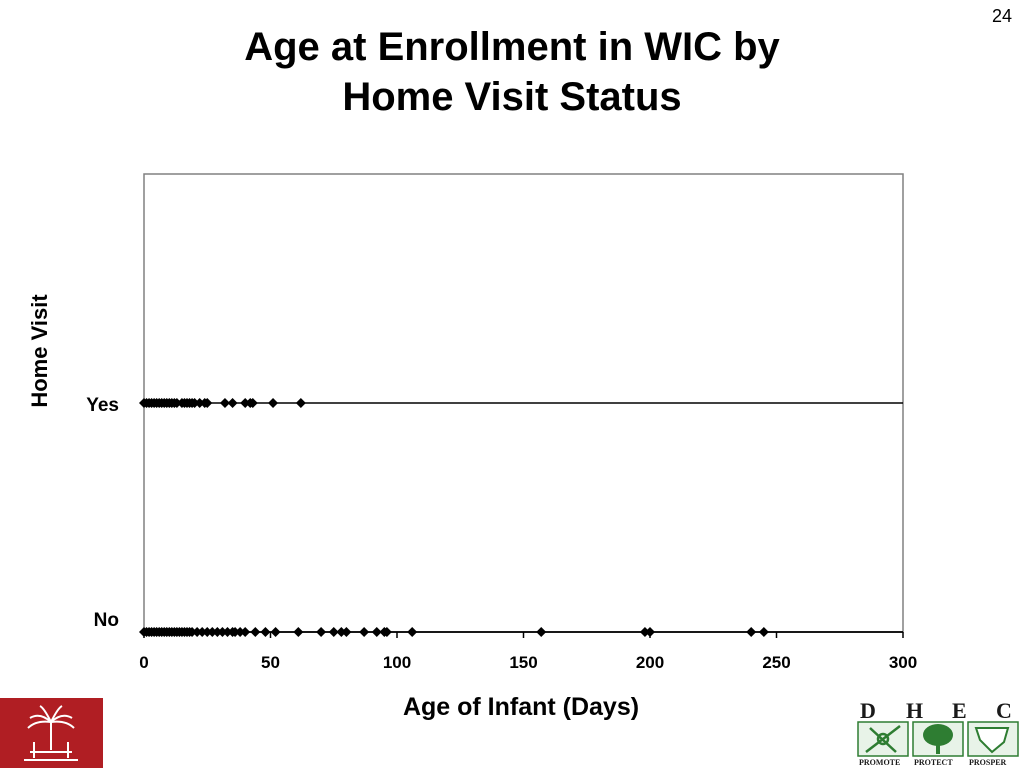 This screenshot has height=768, width=1024. Describe the element at coordinates (883, 739) in the screenshot. I see `caduceus-icon` at that location.